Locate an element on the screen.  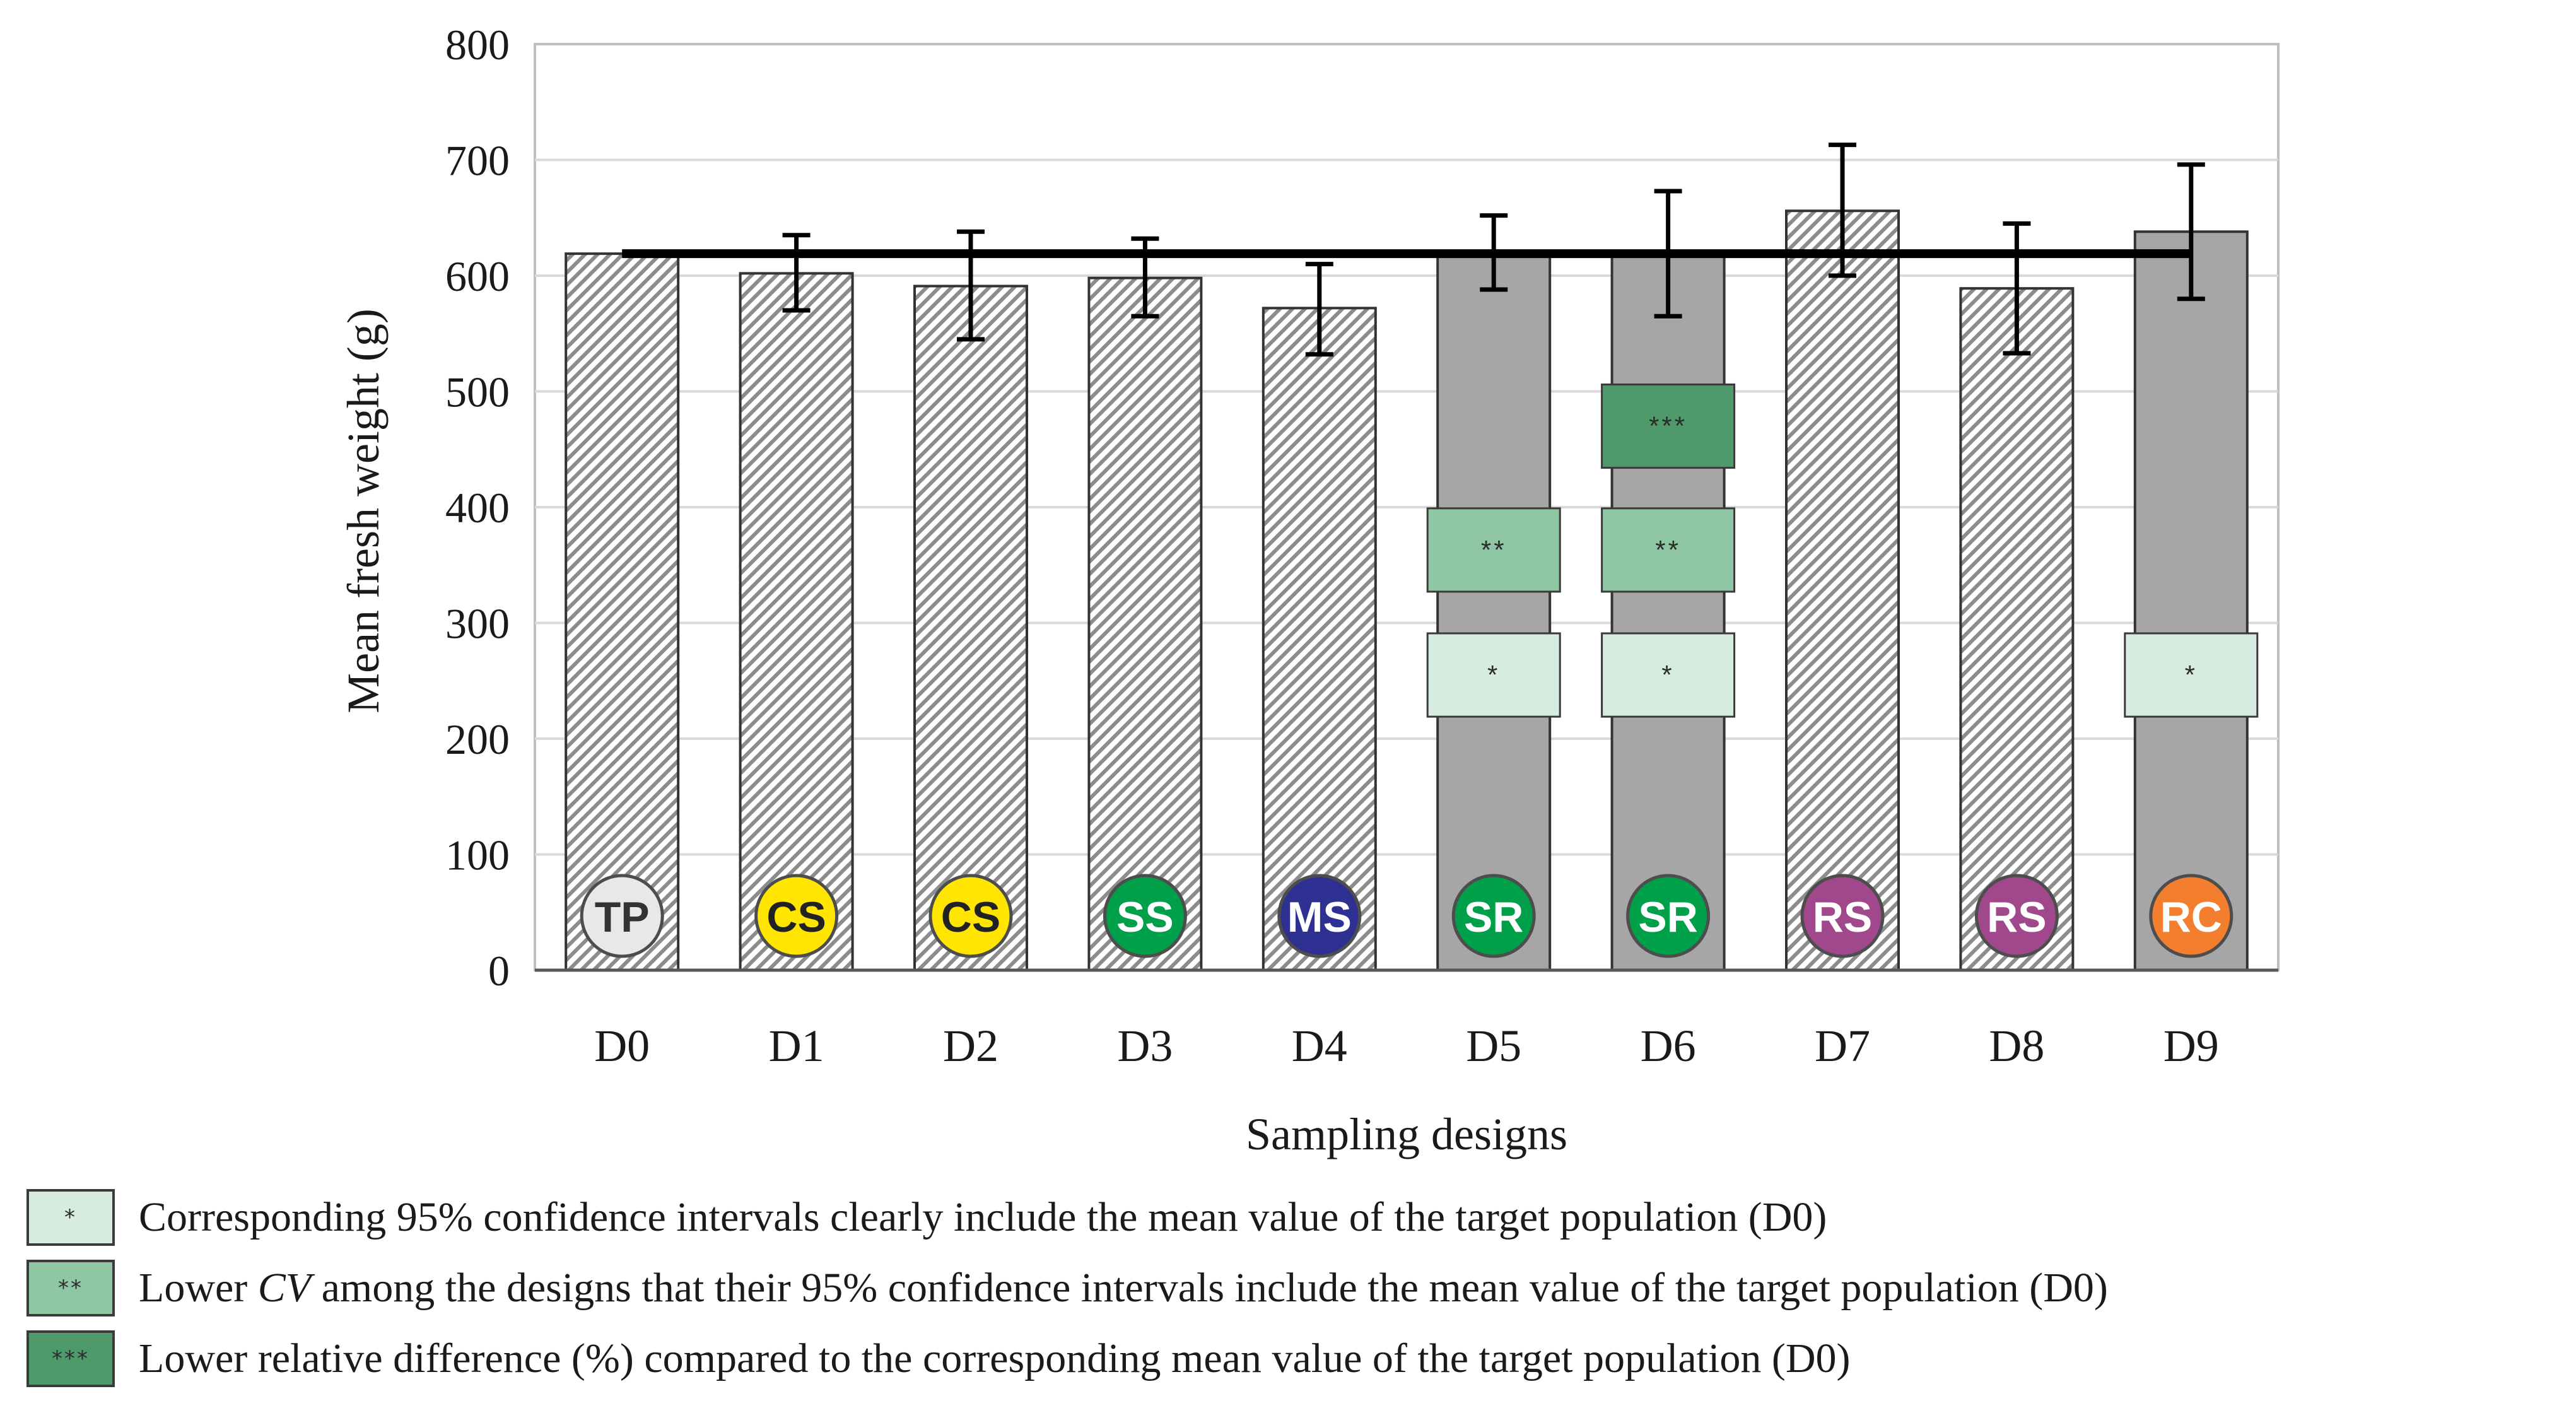
design-code-label: RC is located at coordinates (2191, 917).